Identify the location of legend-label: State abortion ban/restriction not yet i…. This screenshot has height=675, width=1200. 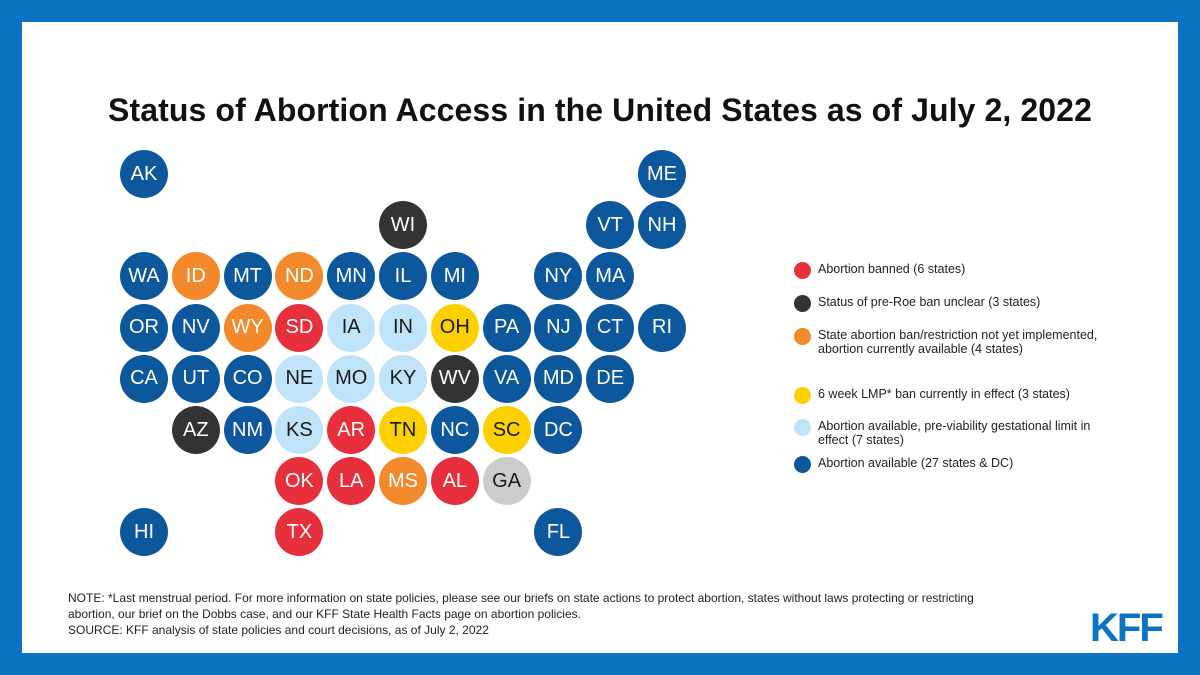
(958, 342).